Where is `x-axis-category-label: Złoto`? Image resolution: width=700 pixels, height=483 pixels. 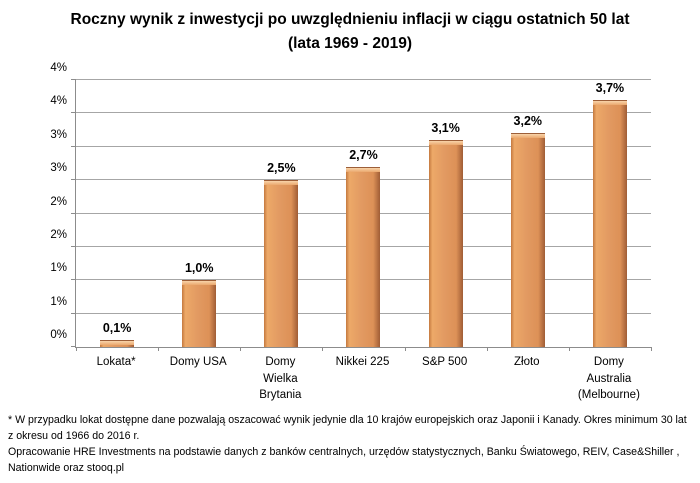
x-axis-category-label: Złoto is located at coordinates (526, 362).